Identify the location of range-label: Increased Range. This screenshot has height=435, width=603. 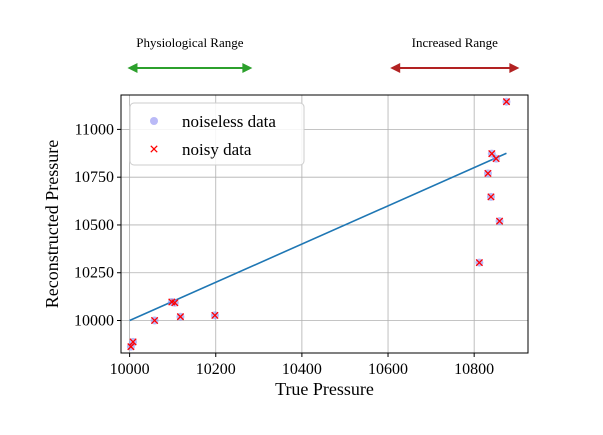
(455, 42).